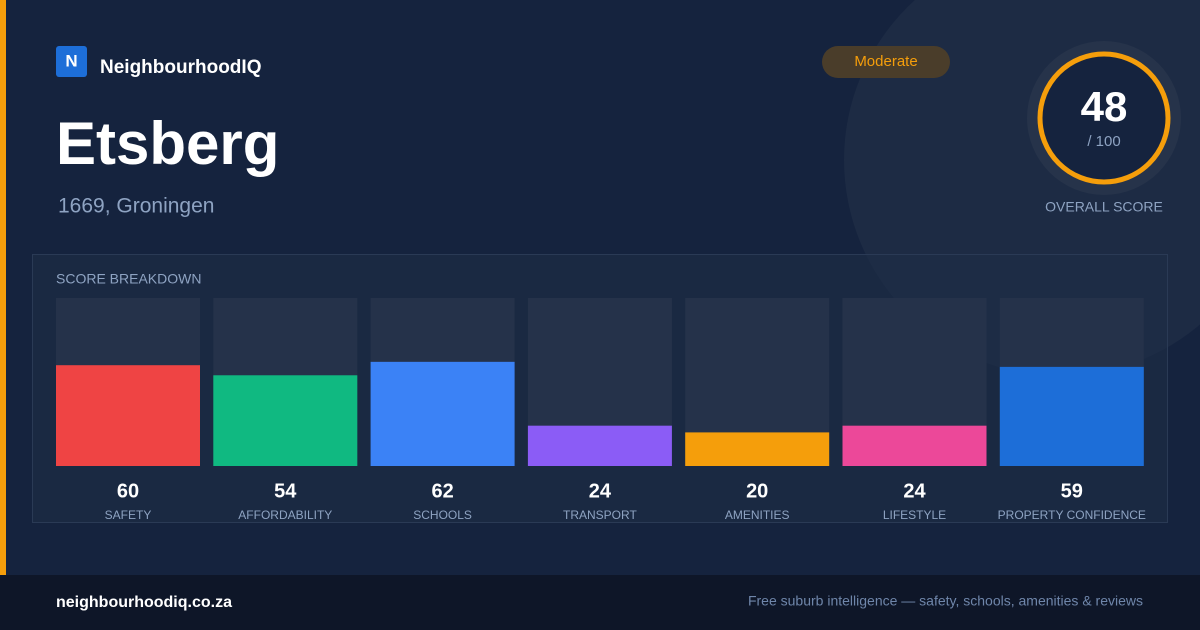 Image resolution: width=1200 pixels, height=630 pixels. I want to click on category-label: SAFETY, so click(128, 515).